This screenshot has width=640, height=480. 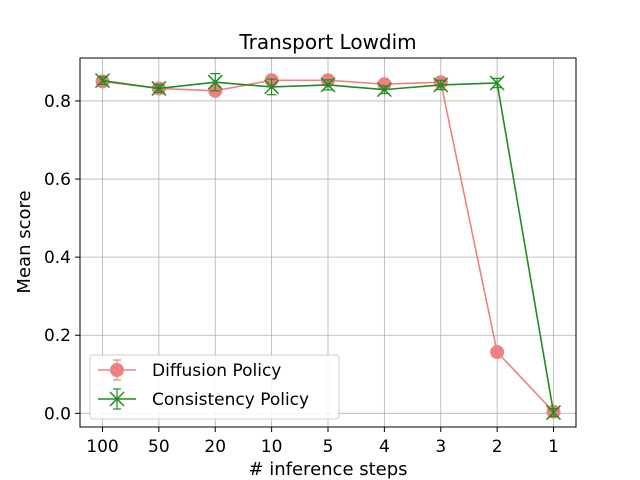 What do you see at coordinates (327, 42) in the screenshot?
I see `chart-title: Transport Lowdim` at bounding box center [327, 42].